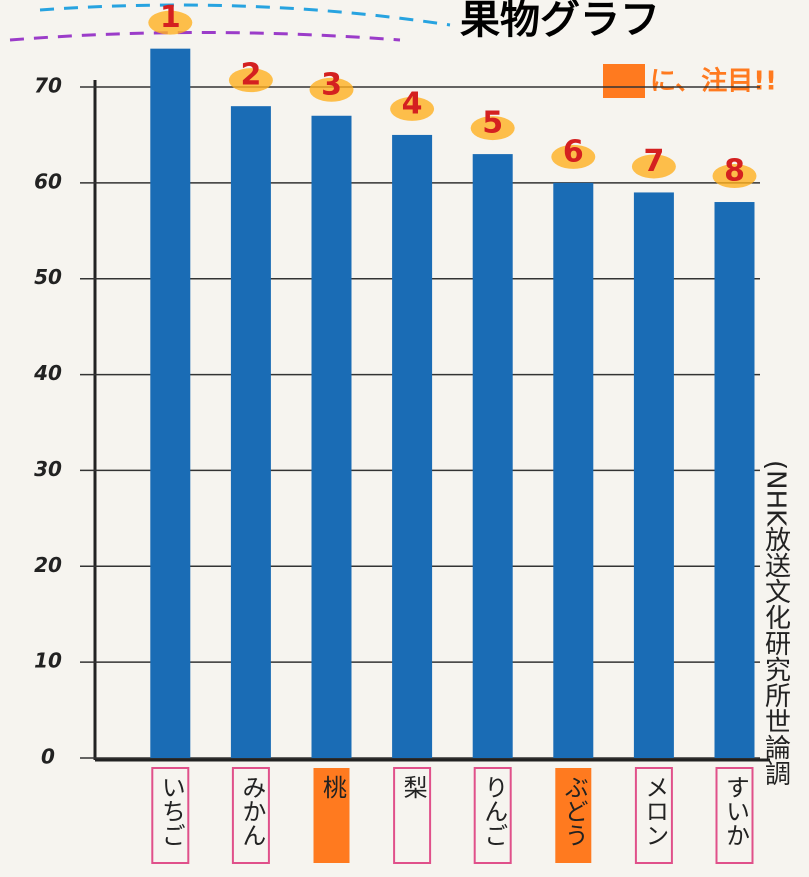  What do you see at coordinates (776, 623) in the screenshot?
I see `source: (NHK放送文化研究所世論調` at bounding box center [776, 623].